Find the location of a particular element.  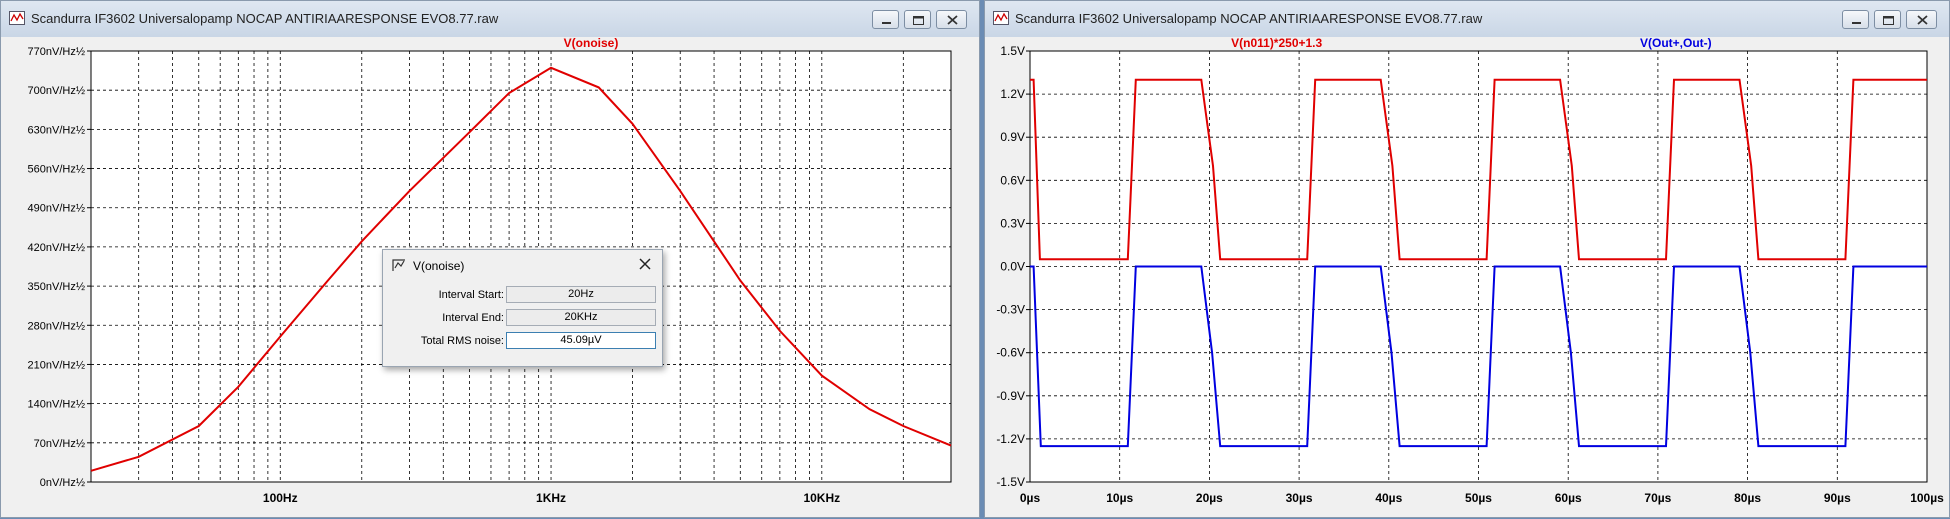

trace1-label: V(n011)*250+1.3 is located at coordinates (1276, 43).